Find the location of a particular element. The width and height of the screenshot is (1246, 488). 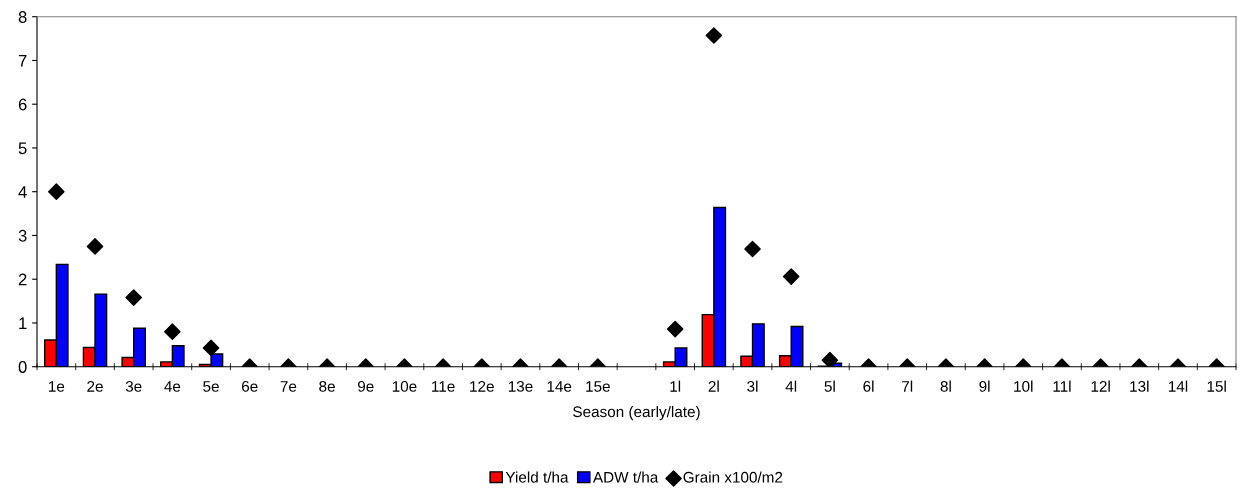

legend-label: ADW t/ha is located at coordinates (625, 477).